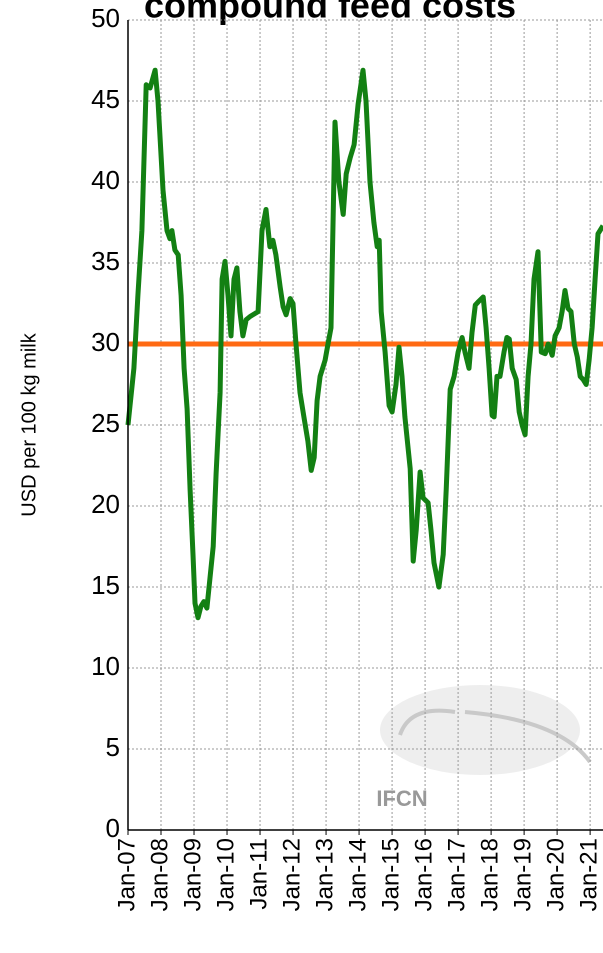  What do you see at coordinates (357, 874) in the screenshot?
I see `x-tick-label: Jan-14` at bounding box center [357, 874].